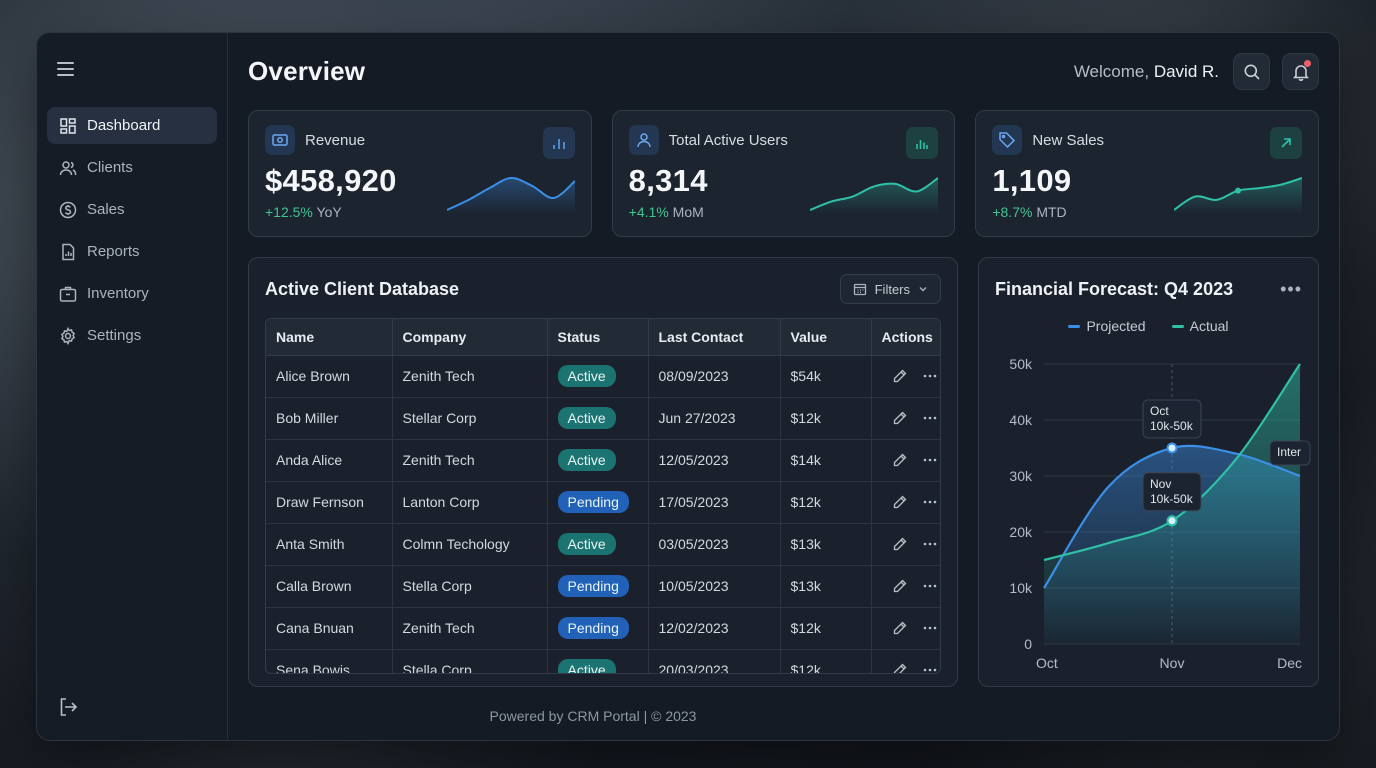 The image size is (1376, 768). What do you see at coordinates (106, 209) in the screenshot?
I see `sidebar-item-label: Sales` at bounding box center [106, 209].